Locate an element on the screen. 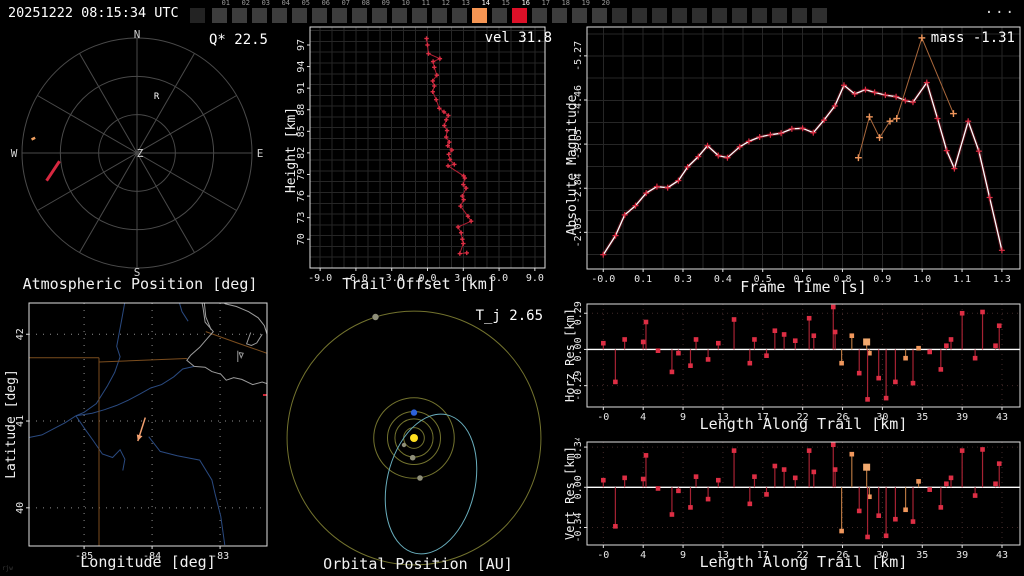 Image resolution: width=1024 pixels, height=576 pixels. trajectory-arrow is located at coordinates (141, 429).